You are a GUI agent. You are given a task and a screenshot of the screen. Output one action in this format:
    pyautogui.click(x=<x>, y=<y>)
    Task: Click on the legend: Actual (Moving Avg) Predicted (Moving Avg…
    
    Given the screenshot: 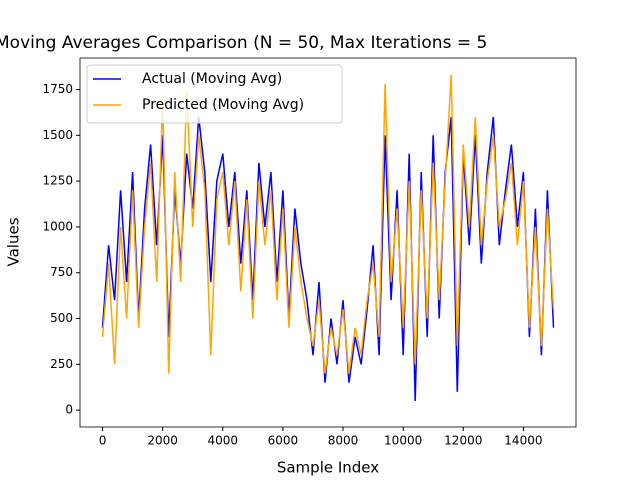 What is the action you would take?
    pyautogui.click(x=214, y=94)
    